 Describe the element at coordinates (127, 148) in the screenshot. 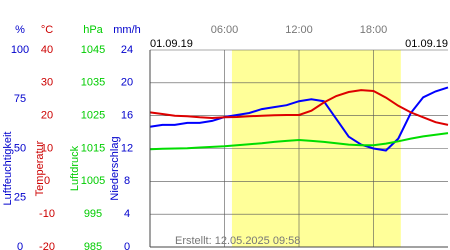

I see `y-tick-label: 12` at that location.